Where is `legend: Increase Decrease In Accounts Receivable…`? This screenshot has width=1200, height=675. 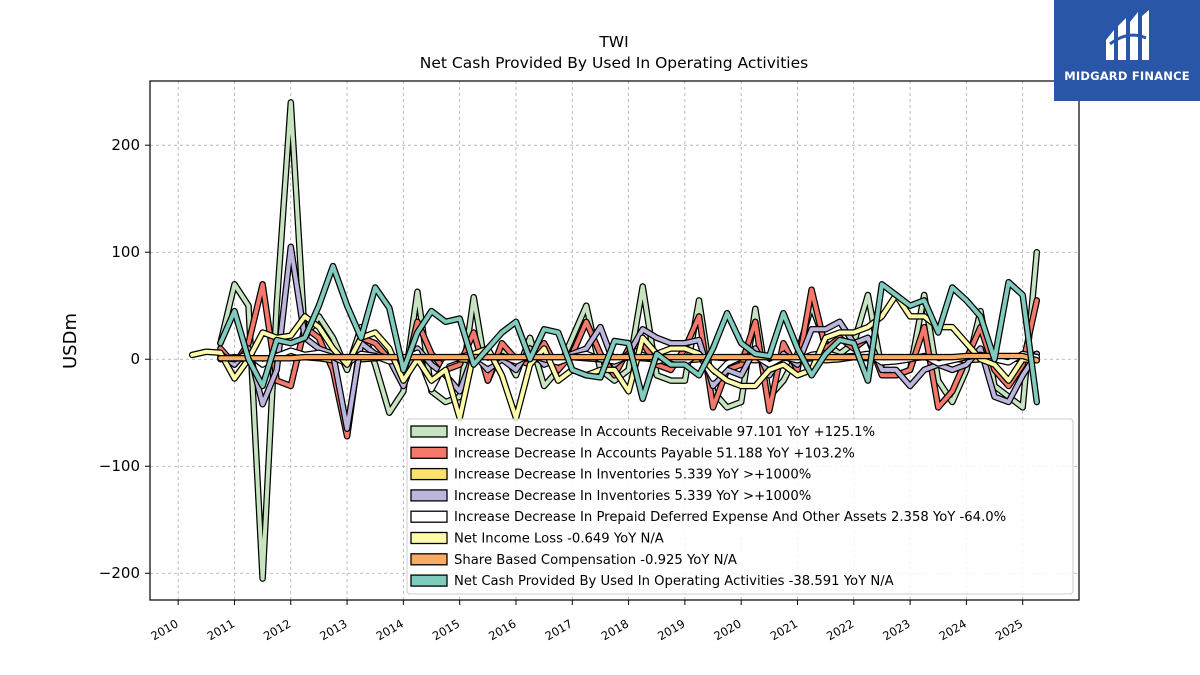
legend: Increase Decrease In Accounts Receivable… is located at coordinates (740, 506).